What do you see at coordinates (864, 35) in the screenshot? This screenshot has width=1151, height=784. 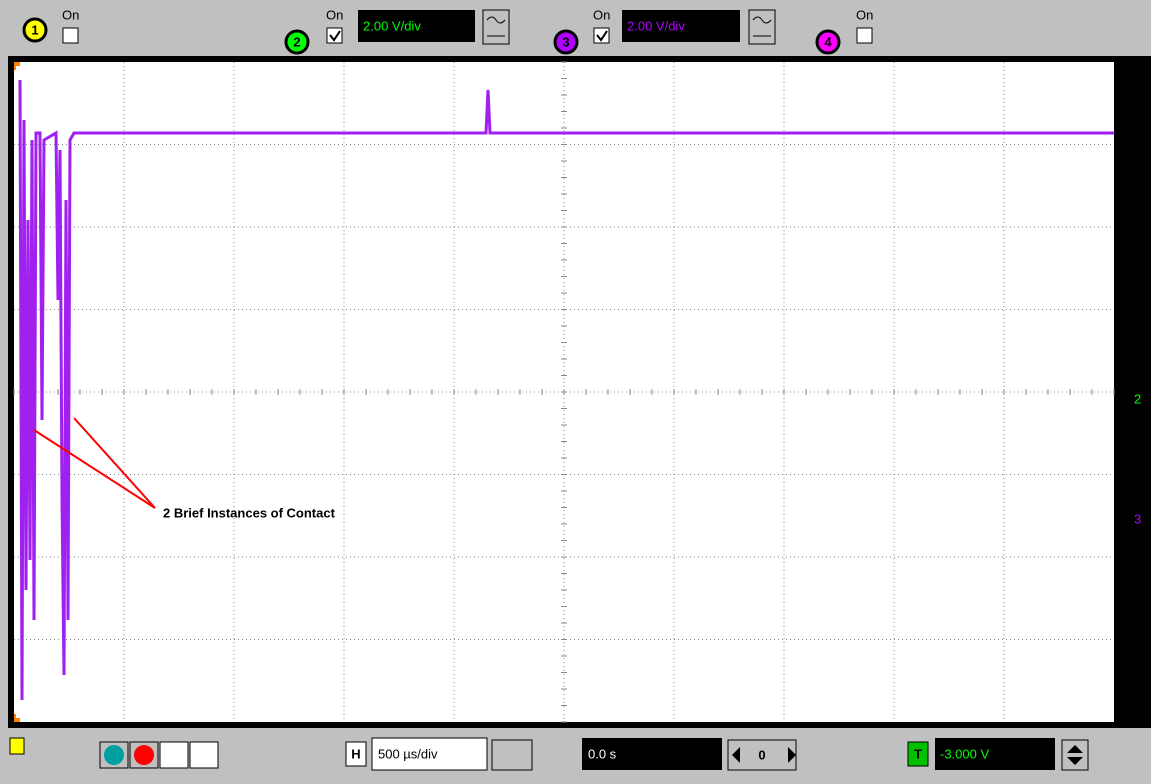 I see `ch4-checkbox` at bounding box center [864, 35].